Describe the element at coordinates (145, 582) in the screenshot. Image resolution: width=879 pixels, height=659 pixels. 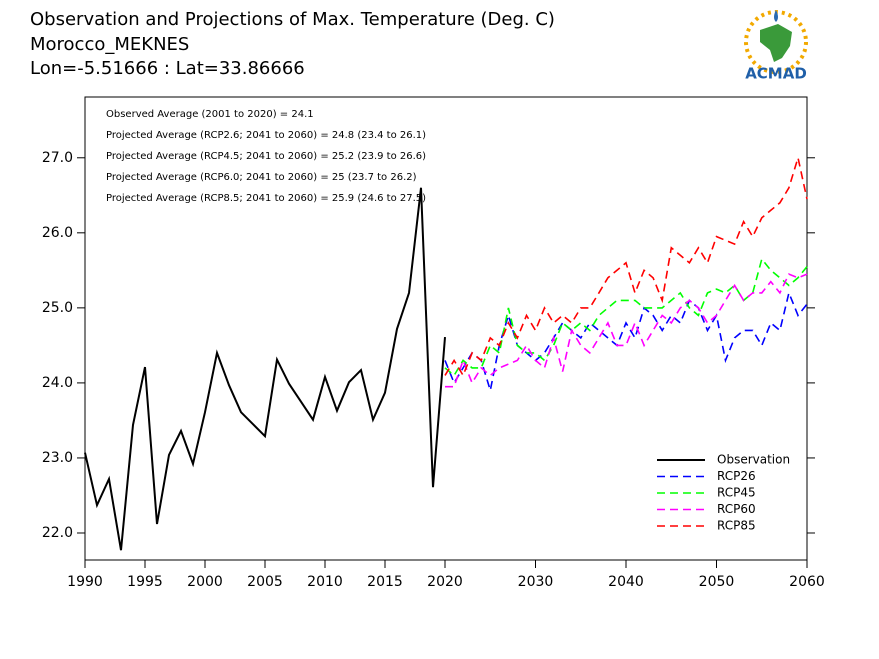
I see `x-tick-label: 1995` at that location.